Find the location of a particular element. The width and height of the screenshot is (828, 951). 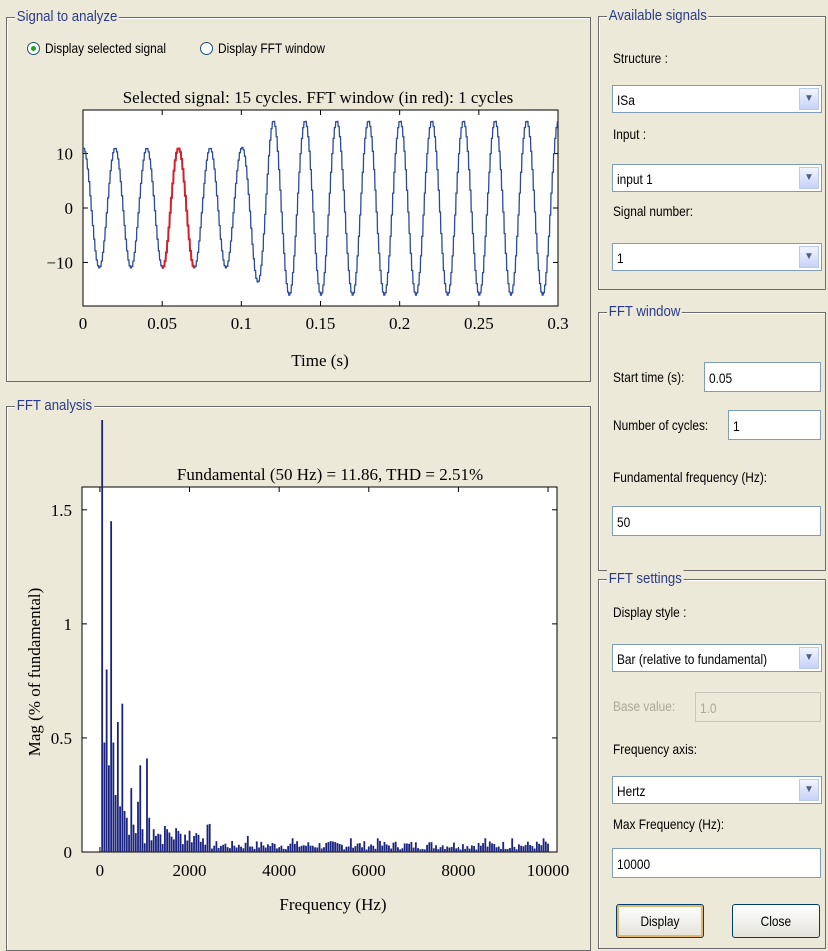

max-frequency-input: 10000 is located at coordinates (716, 863).